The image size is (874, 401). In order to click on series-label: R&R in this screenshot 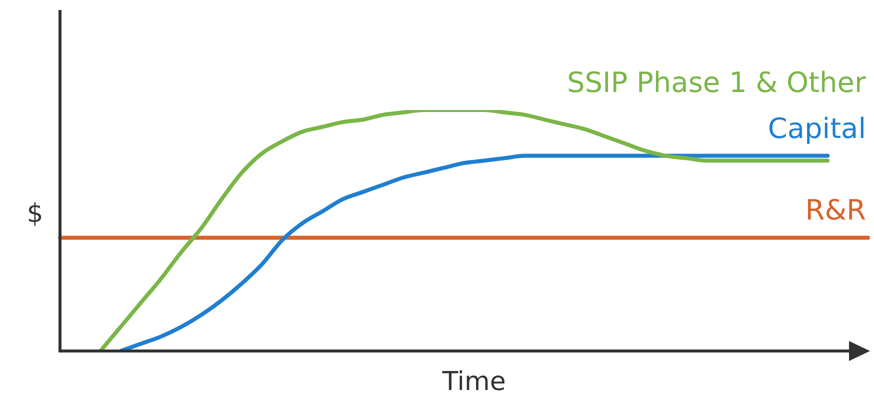, I will do `click(835, 210)`.